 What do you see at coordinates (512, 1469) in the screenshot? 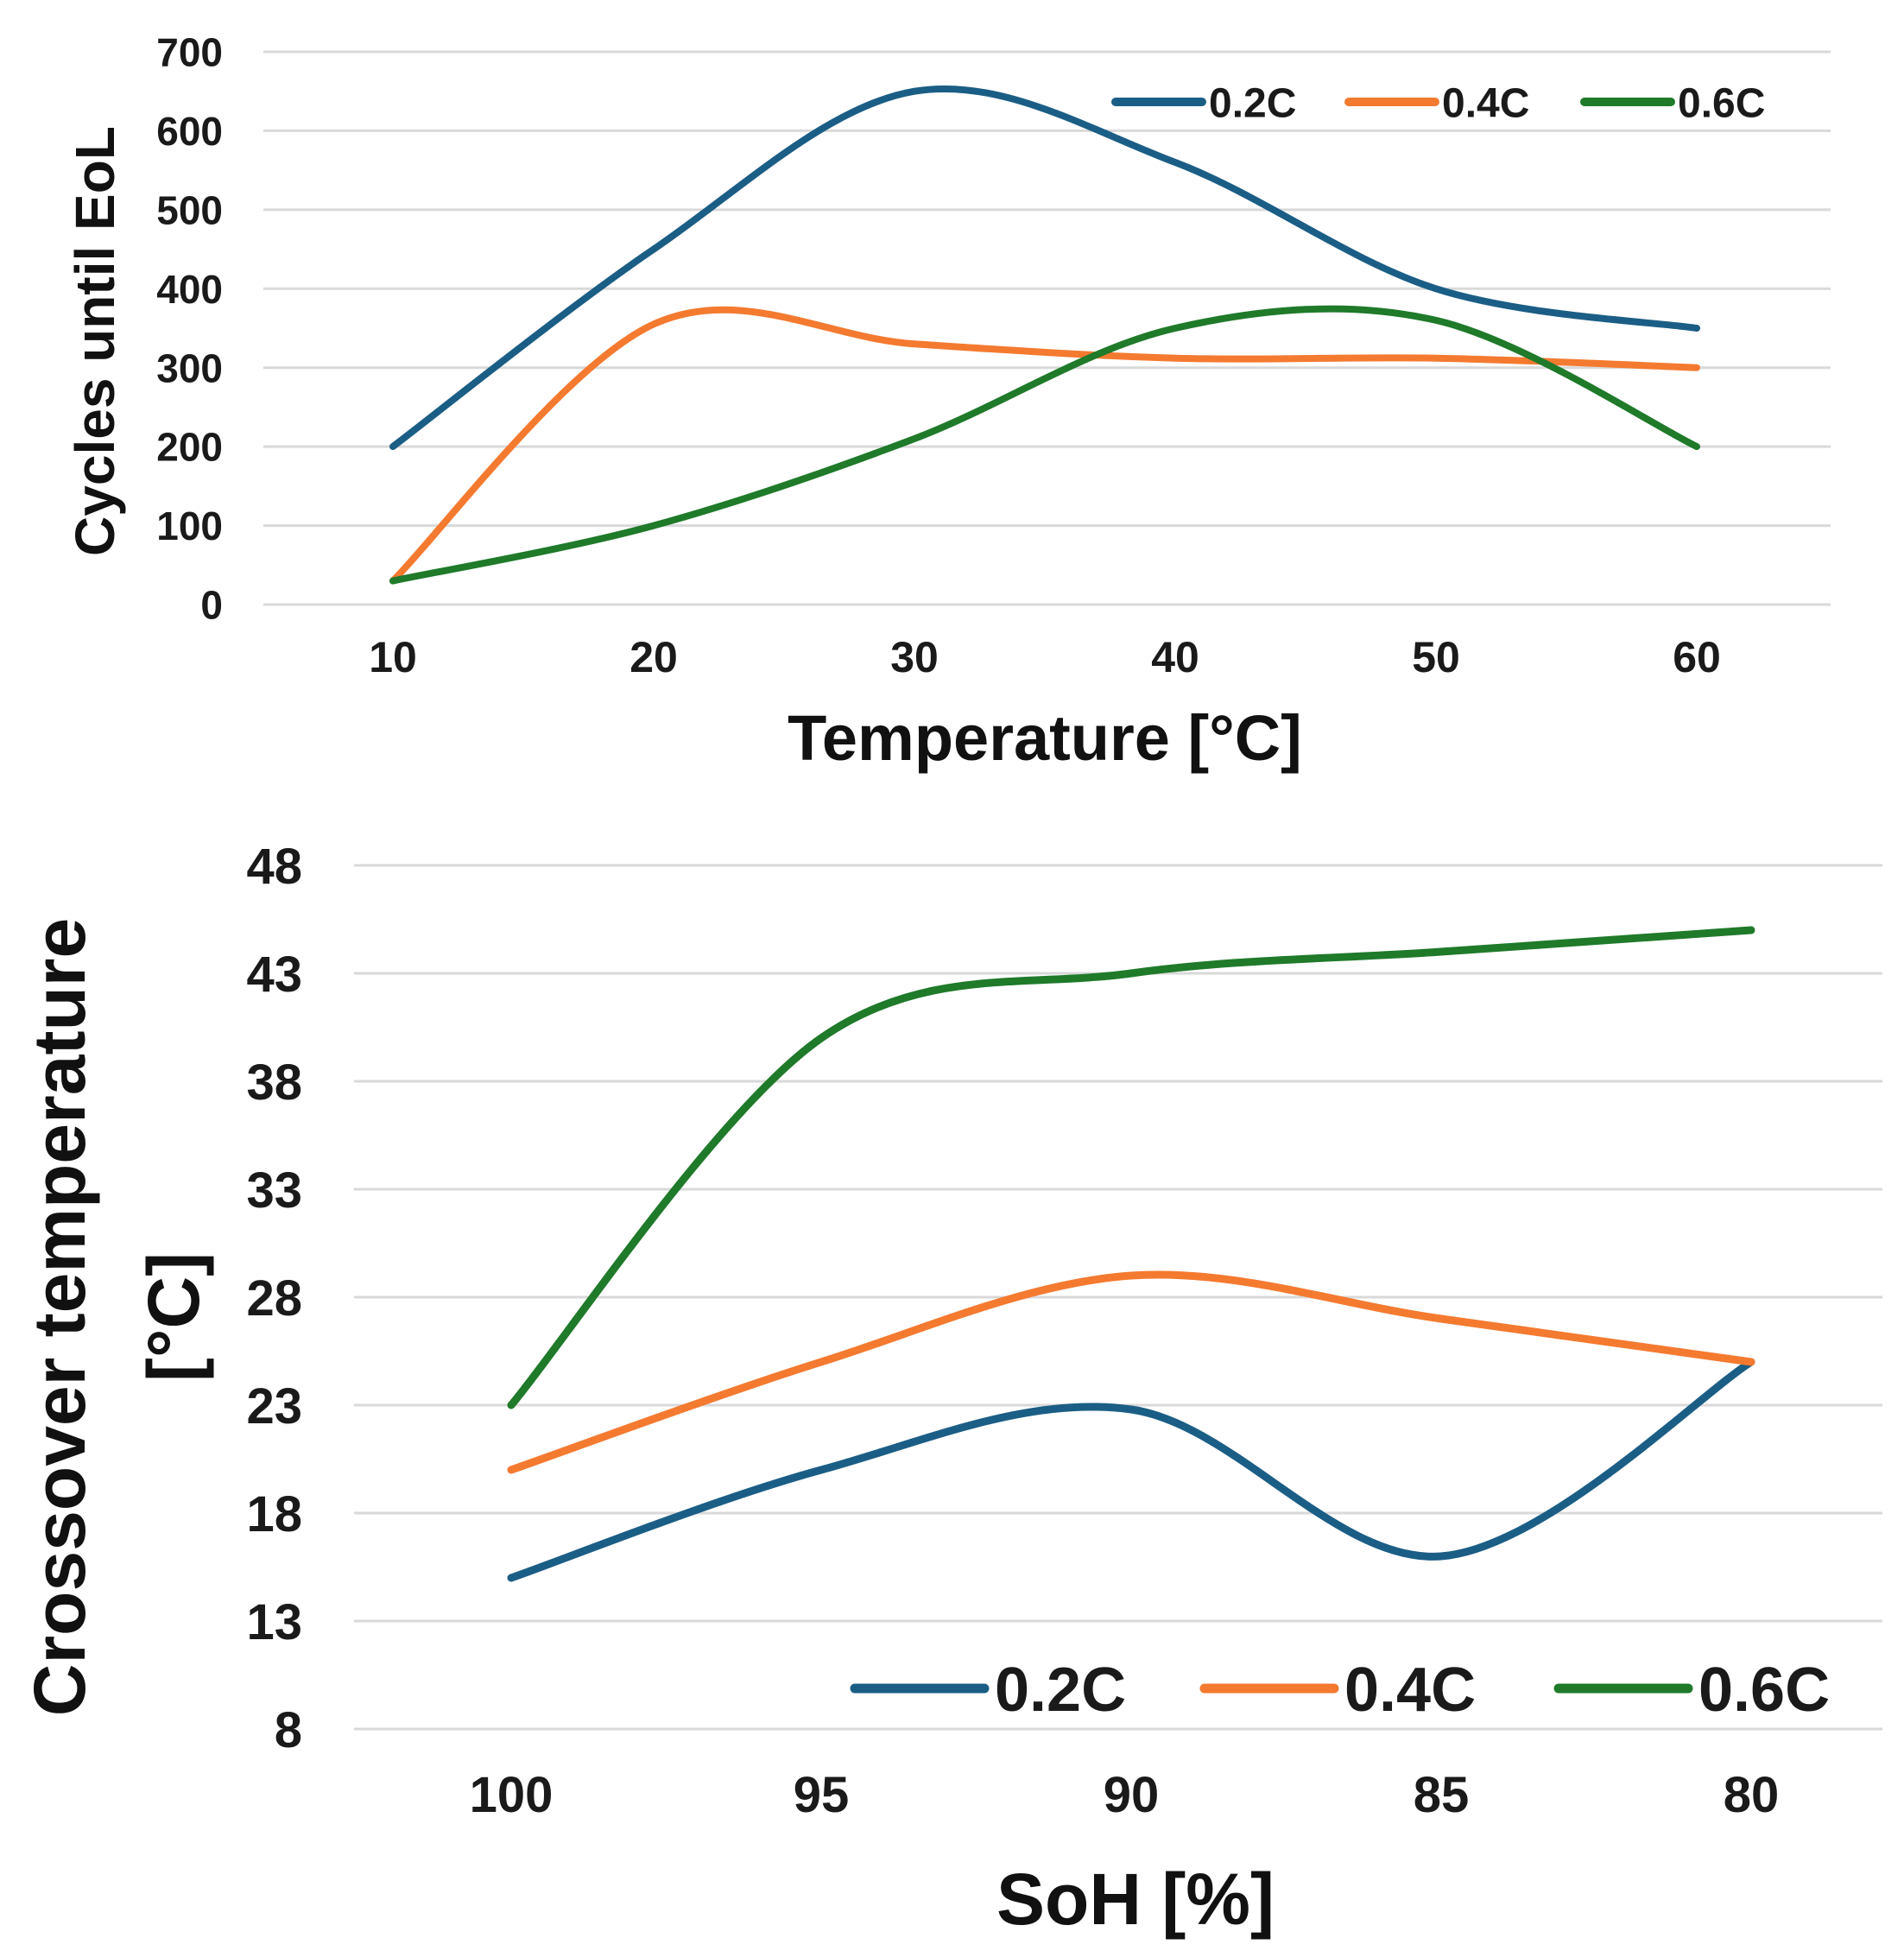
I see `data-point-0.4C-100` at bounding box center [512, 1469].